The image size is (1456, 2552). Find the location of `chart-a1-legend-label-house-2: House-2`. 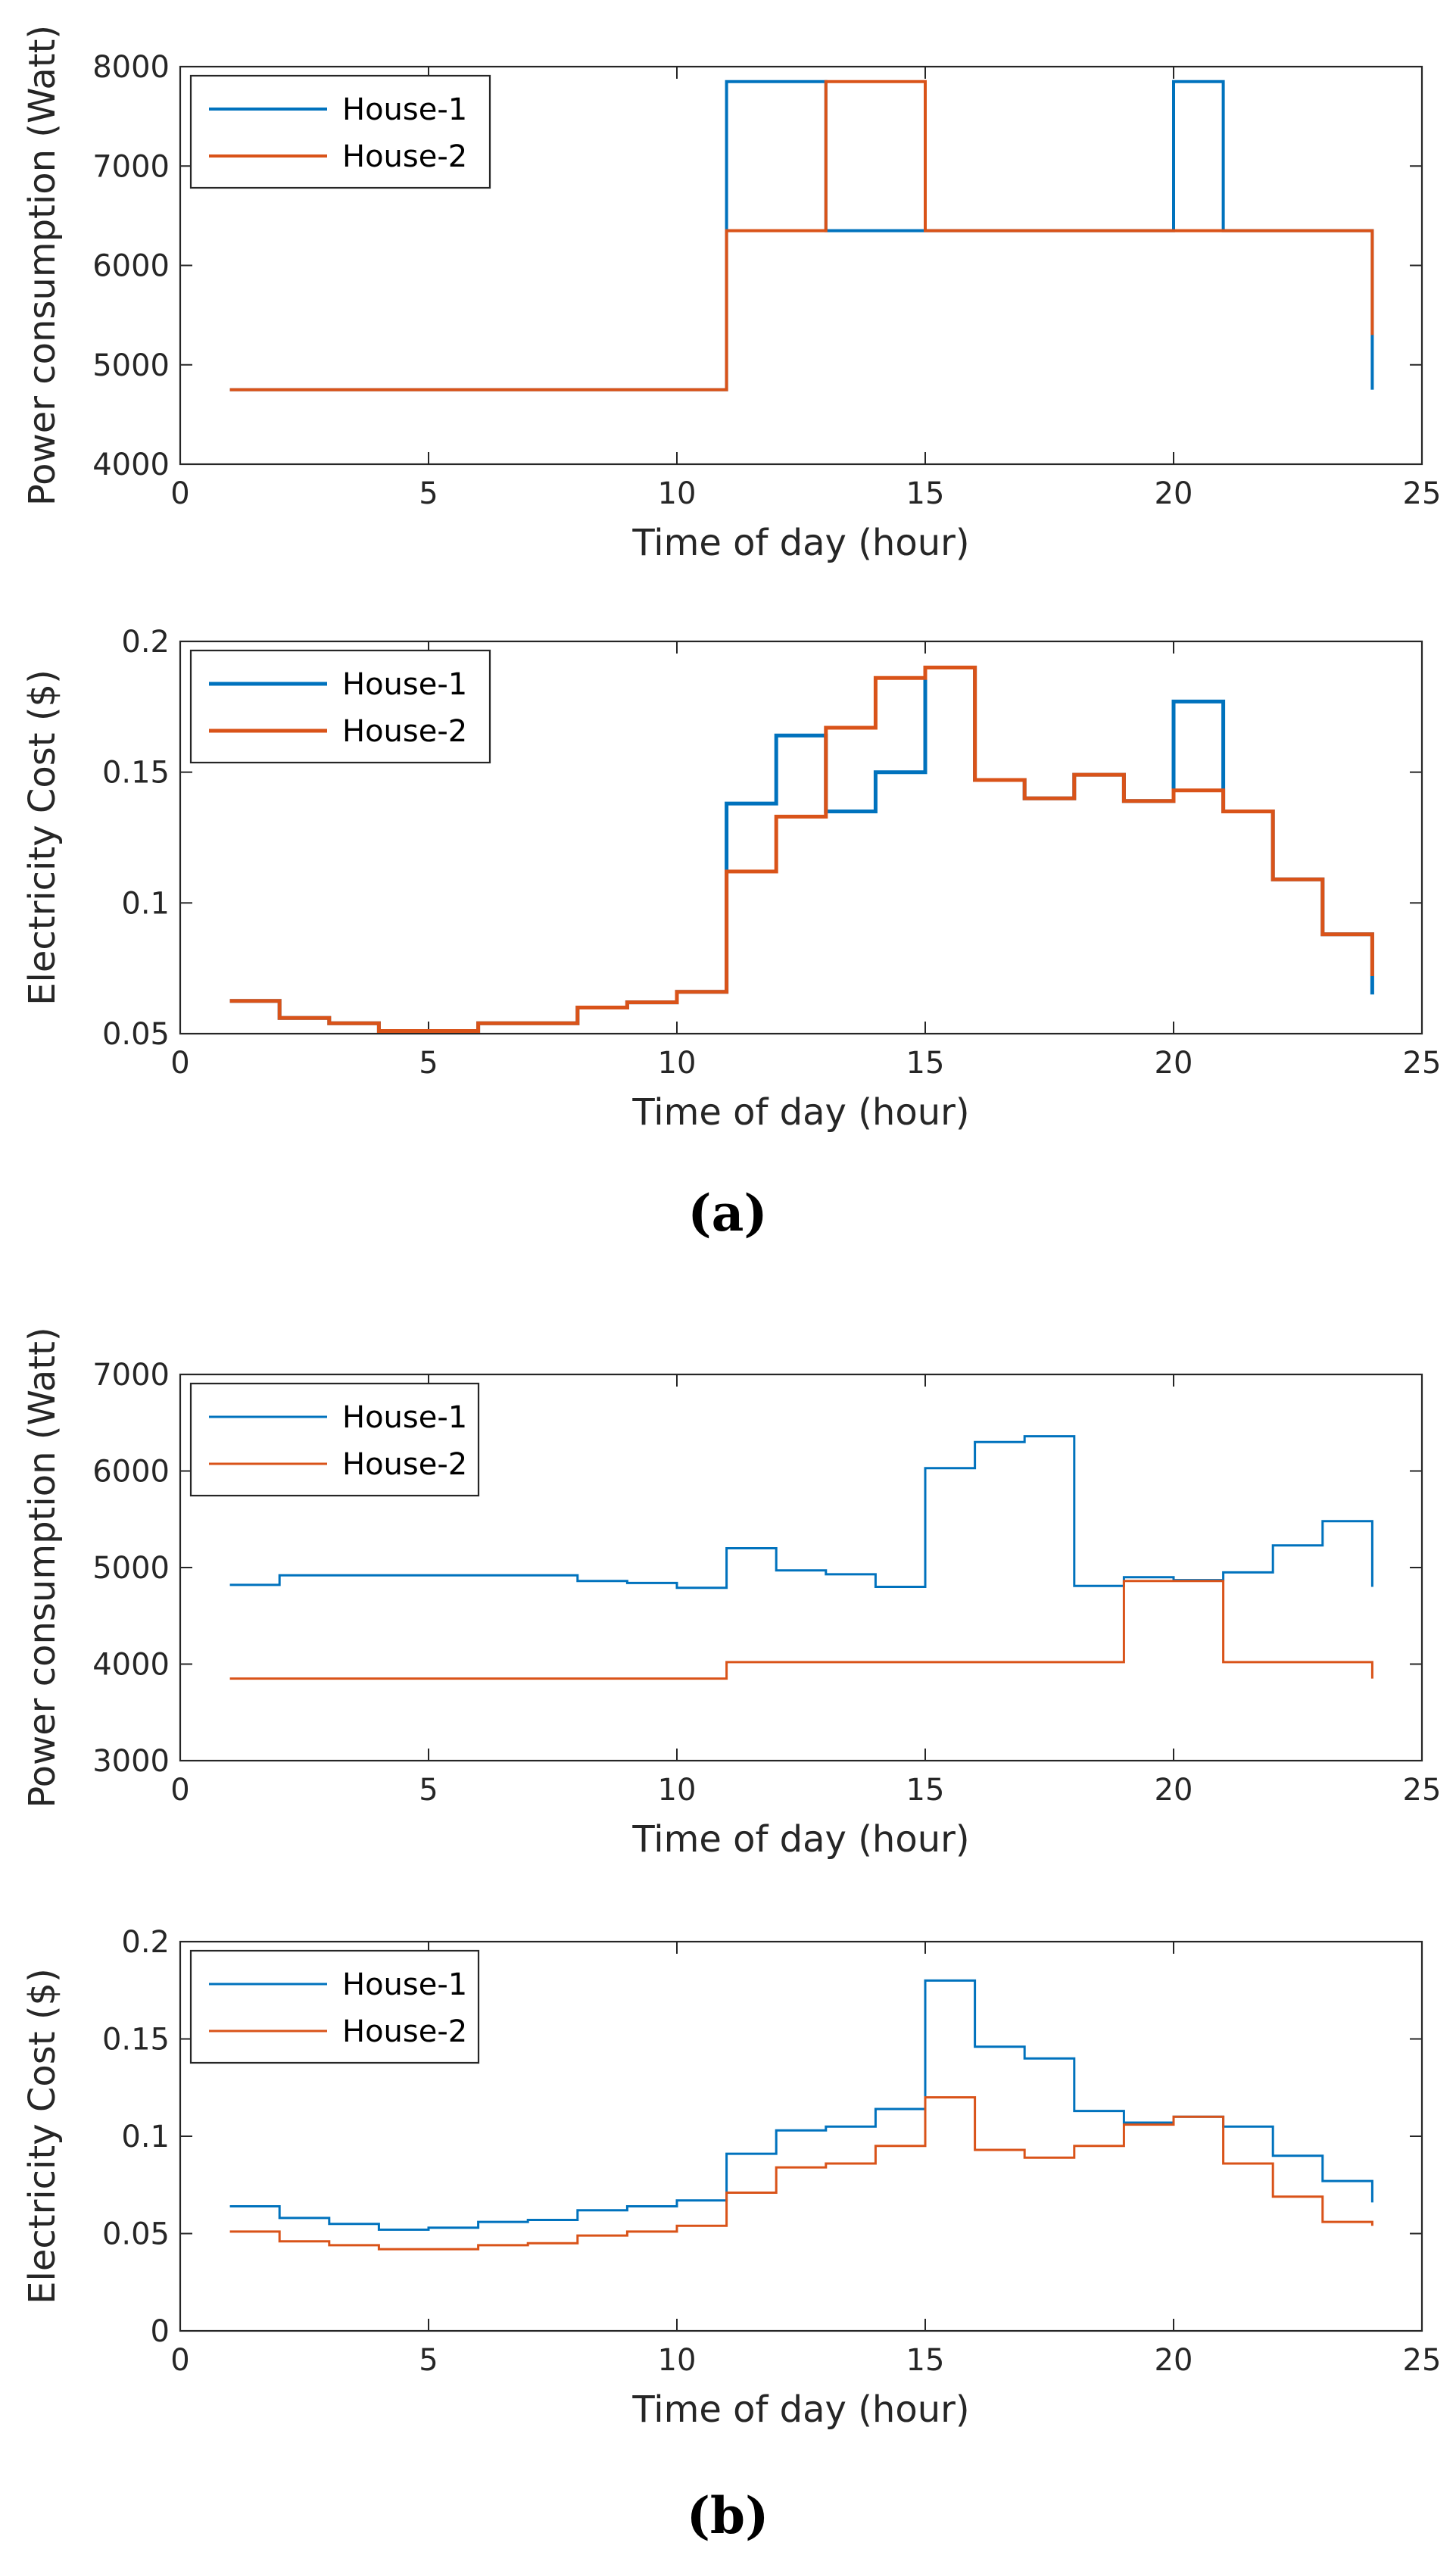

chart-a1-legend-label-house-2: House-2 is located at coordinates (404, 156).